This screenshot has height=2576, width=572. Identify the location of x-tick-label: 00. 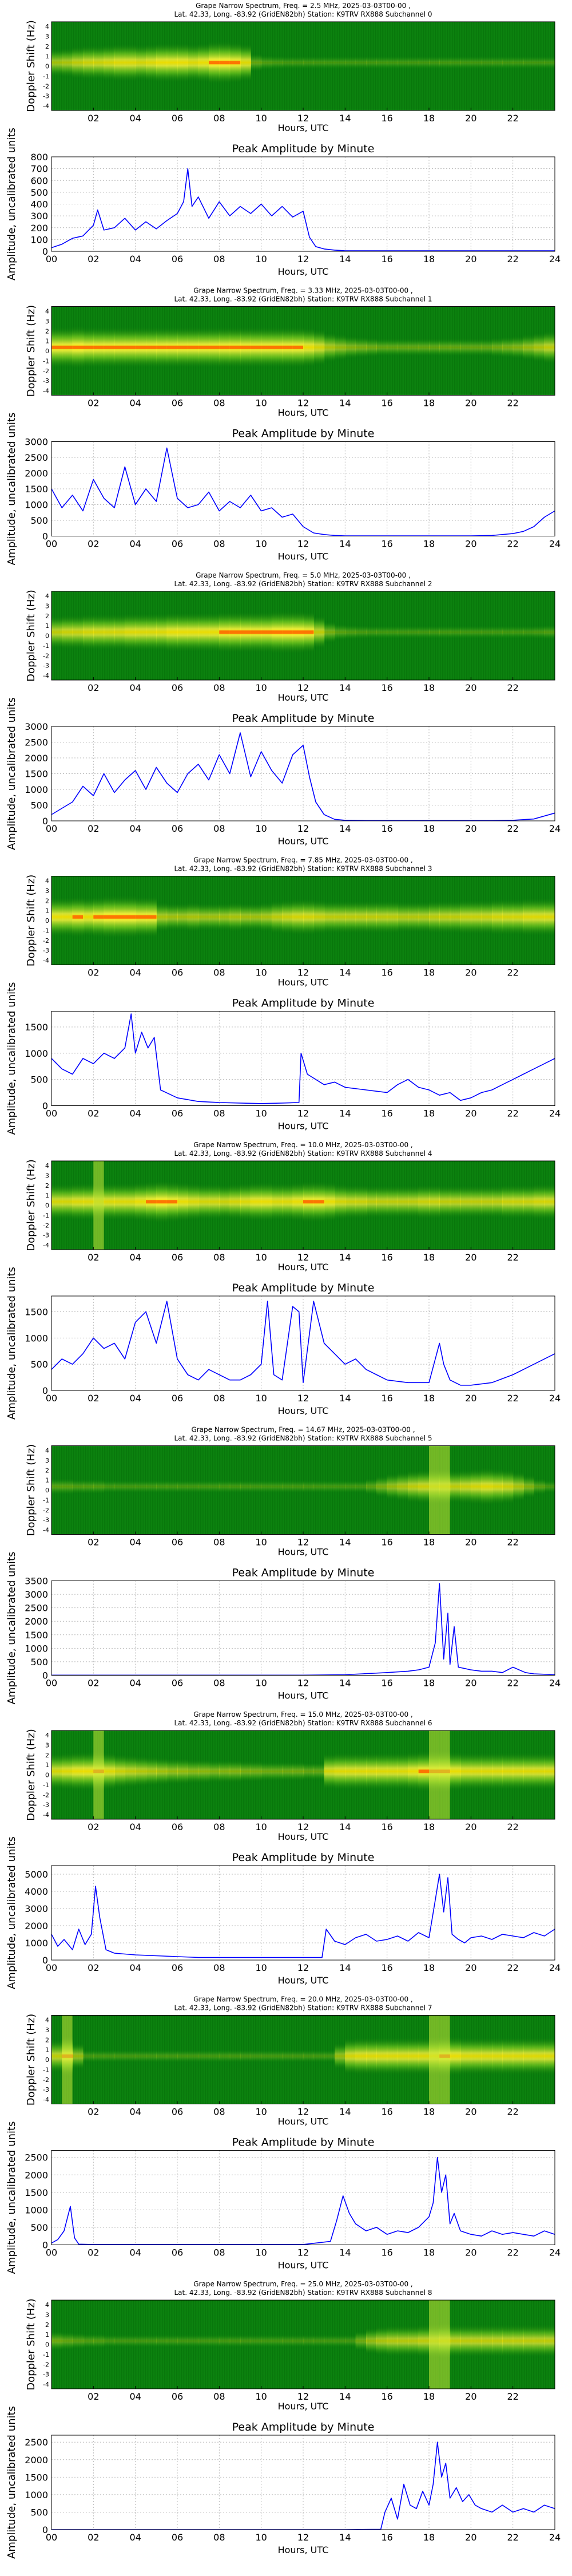
(51, 1398).